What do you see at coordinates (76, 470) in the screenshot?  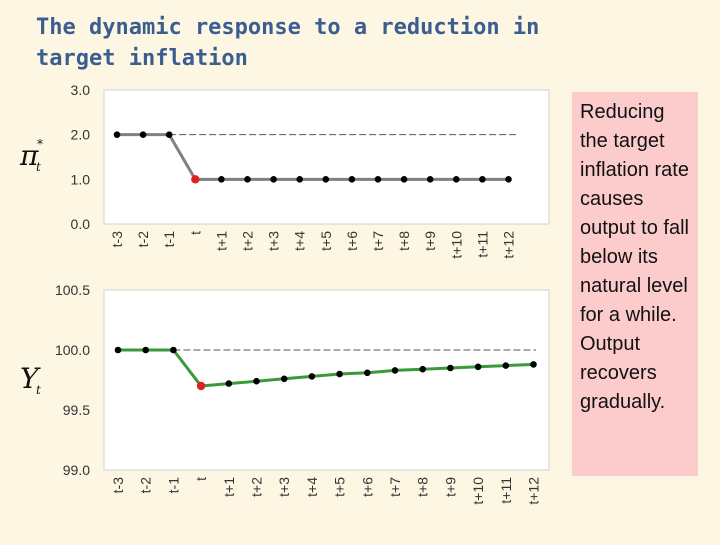 I see `output-y-tick-label: 99.0` at bounding box center [76, 470].